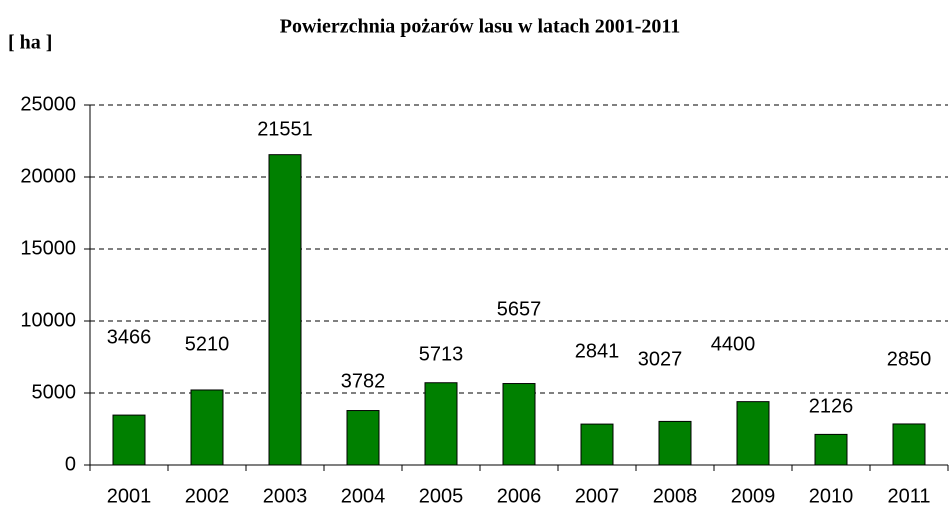 The image size is (949, 517). I want to click on data-label: 4400, so click(733, 344).